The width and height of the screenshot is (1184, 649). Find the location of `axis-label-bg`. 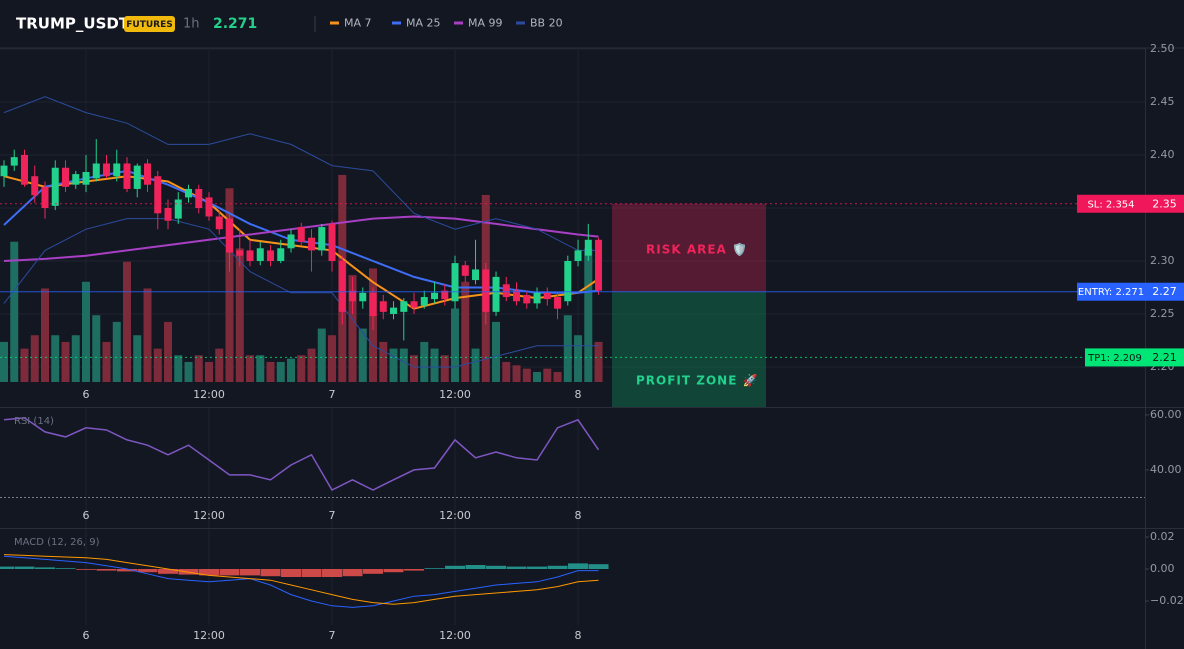

axis-label-bg is located at coordinates (1164, 203).